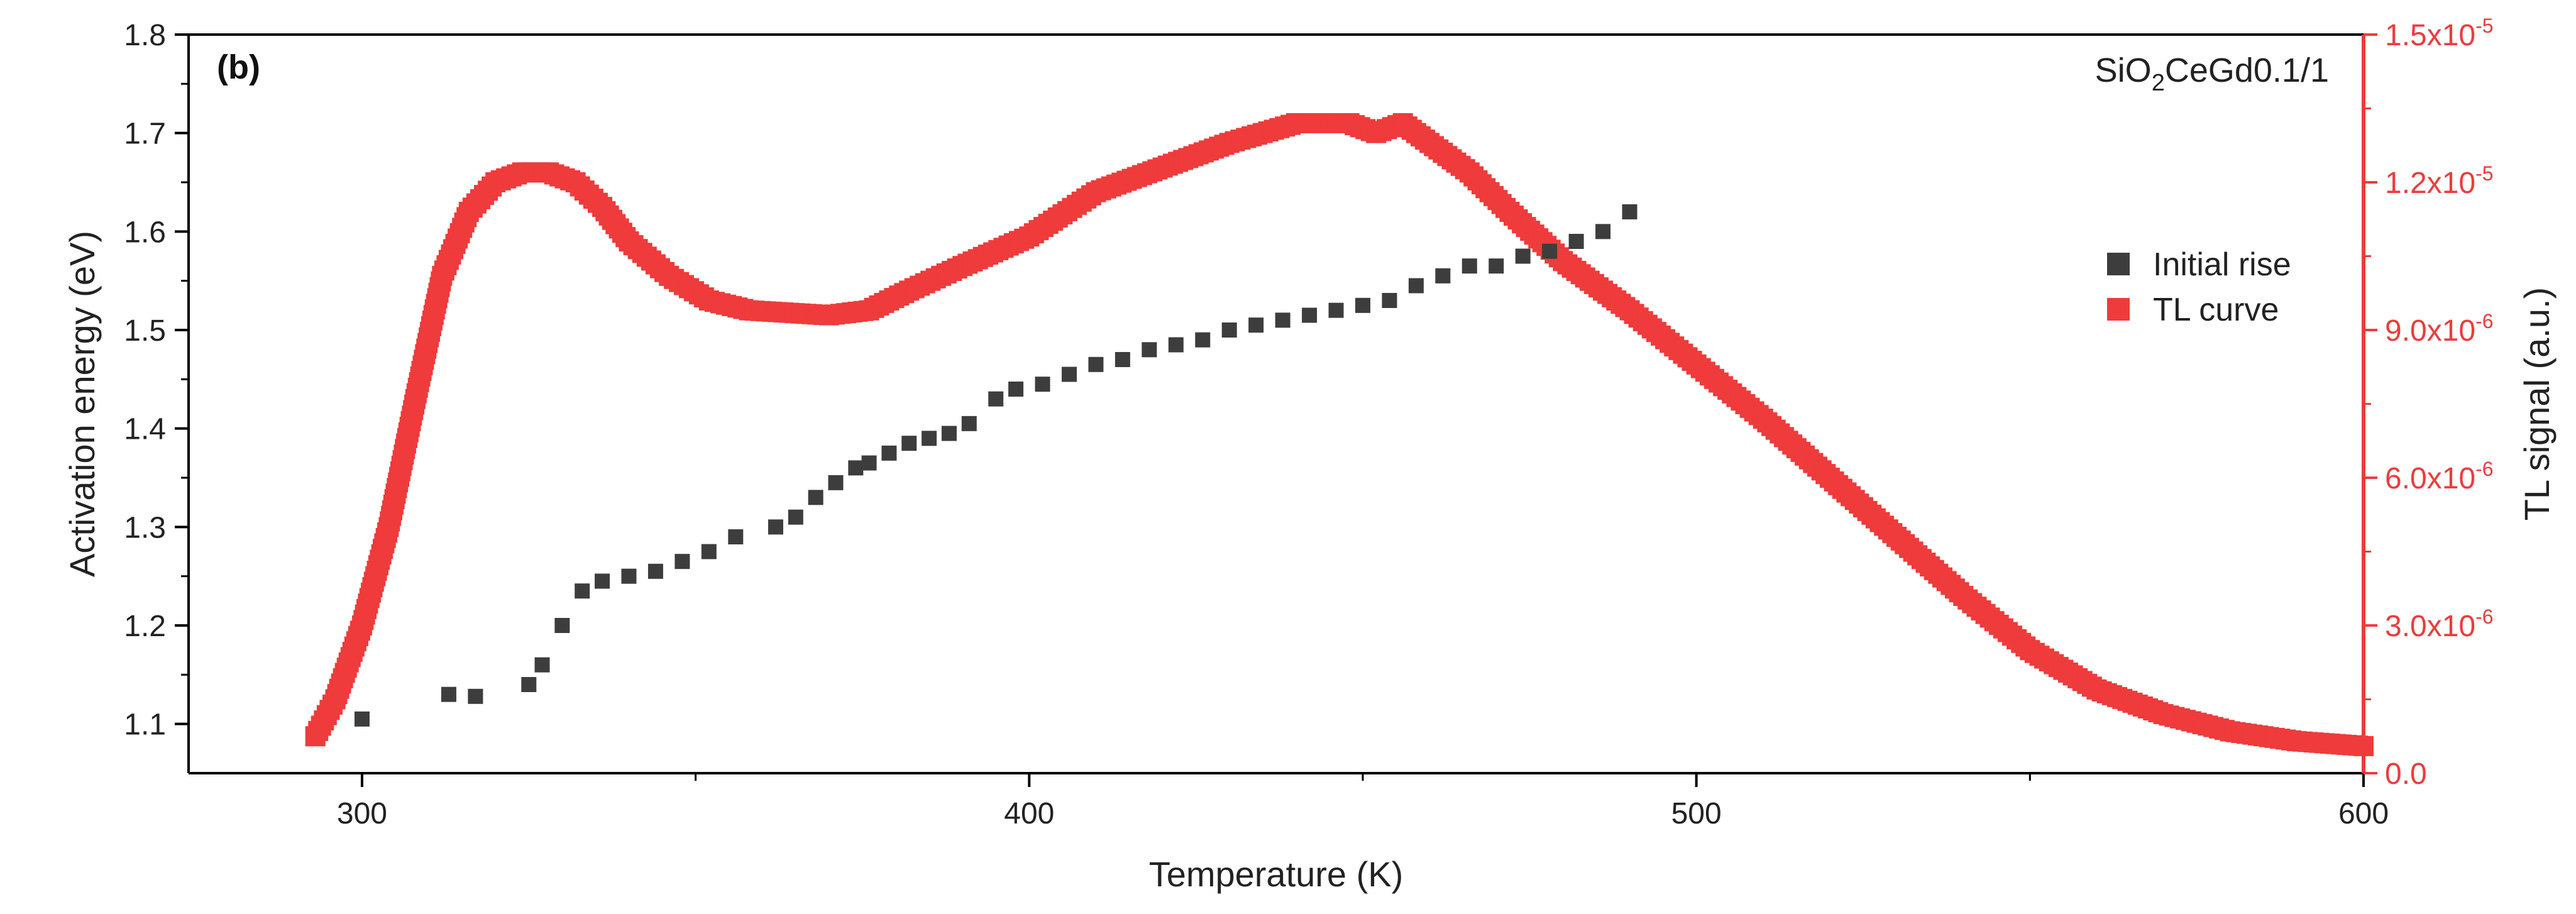 This screenshot has width=2576, height=914. What do you see at coordinates (2199, 287) in the screenshot?
I see `legend: Initial rise TL curve` at bounding box center [2199, 287].